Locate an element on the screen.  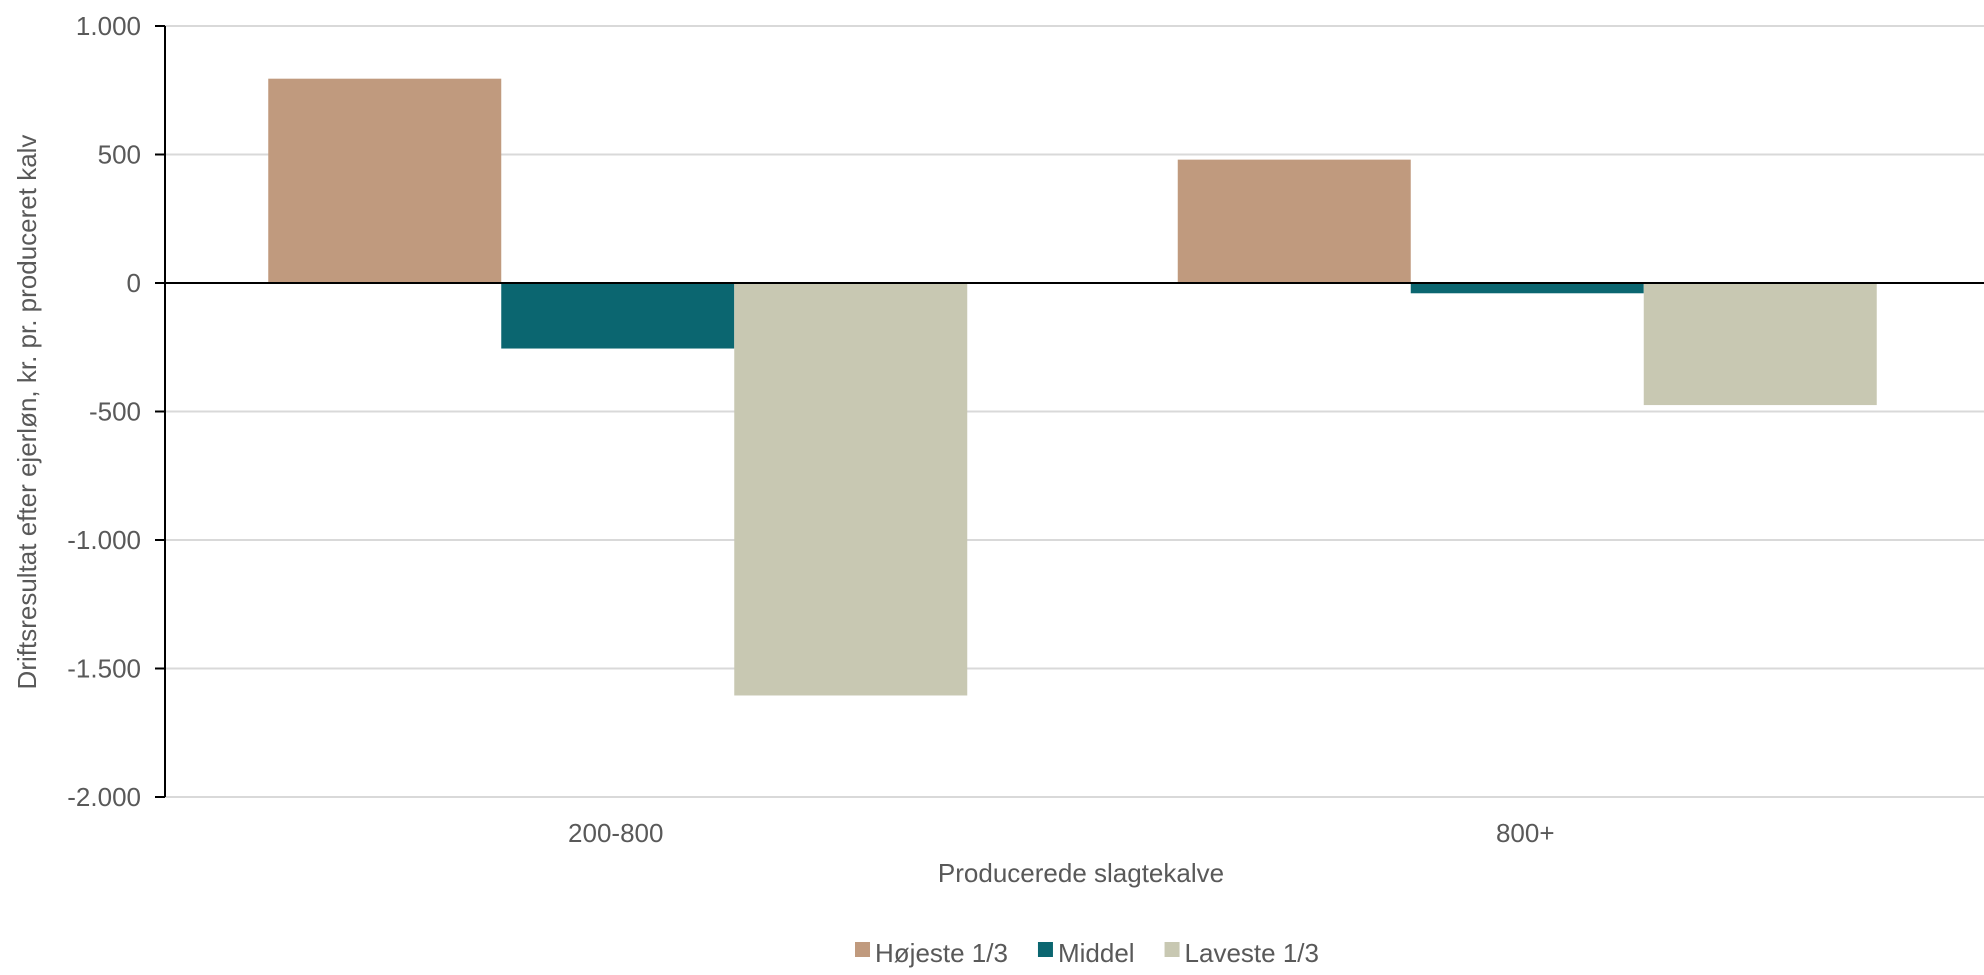
y-tick-labels: 1.000 500 0 -500 -1.000 -1.500 -2.000 is located at coordinates (104, 411).